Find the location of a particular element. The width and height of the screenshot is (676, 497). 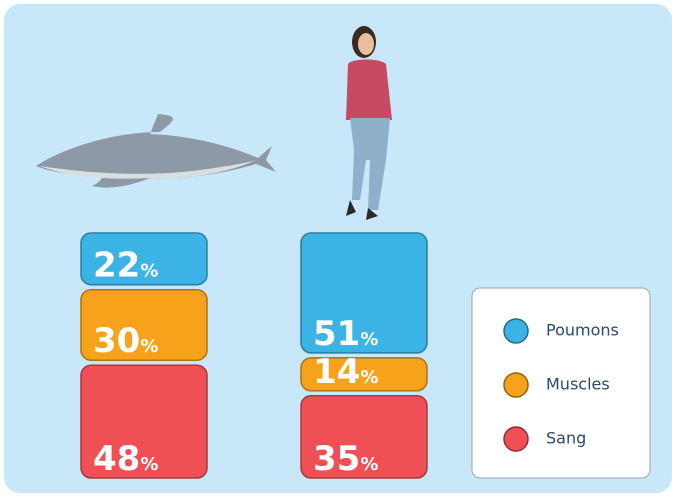

dolphin-illustration is located at coordinates (156, 151).